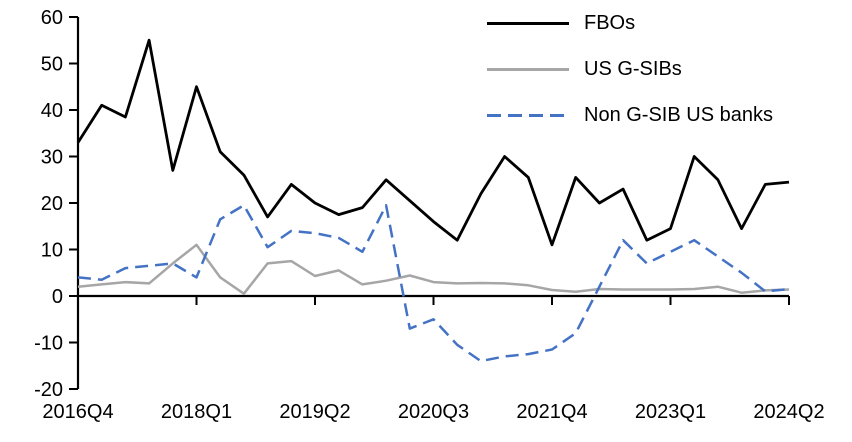 The height and width of the screenshot is (442, 852). I want to click on x-tick-label: 2024Q2, so click(788, 412).